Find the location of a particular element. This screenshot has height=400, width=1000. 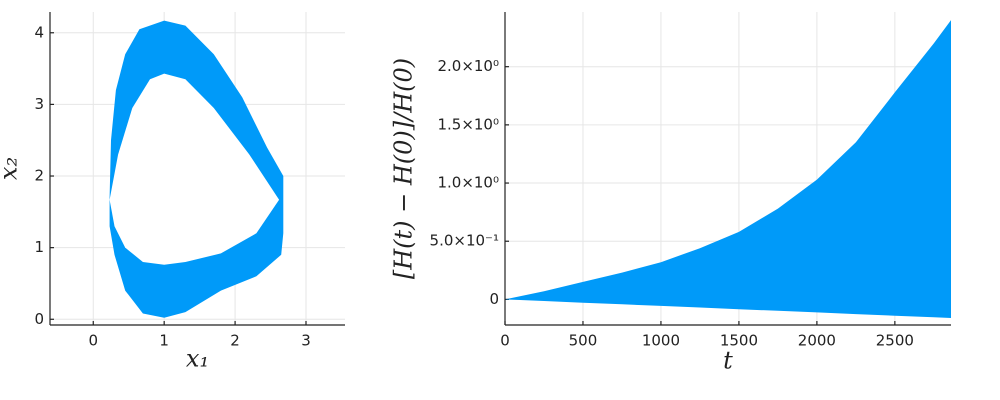

x-tick-label: 2 is located at coordinates (235, 341).